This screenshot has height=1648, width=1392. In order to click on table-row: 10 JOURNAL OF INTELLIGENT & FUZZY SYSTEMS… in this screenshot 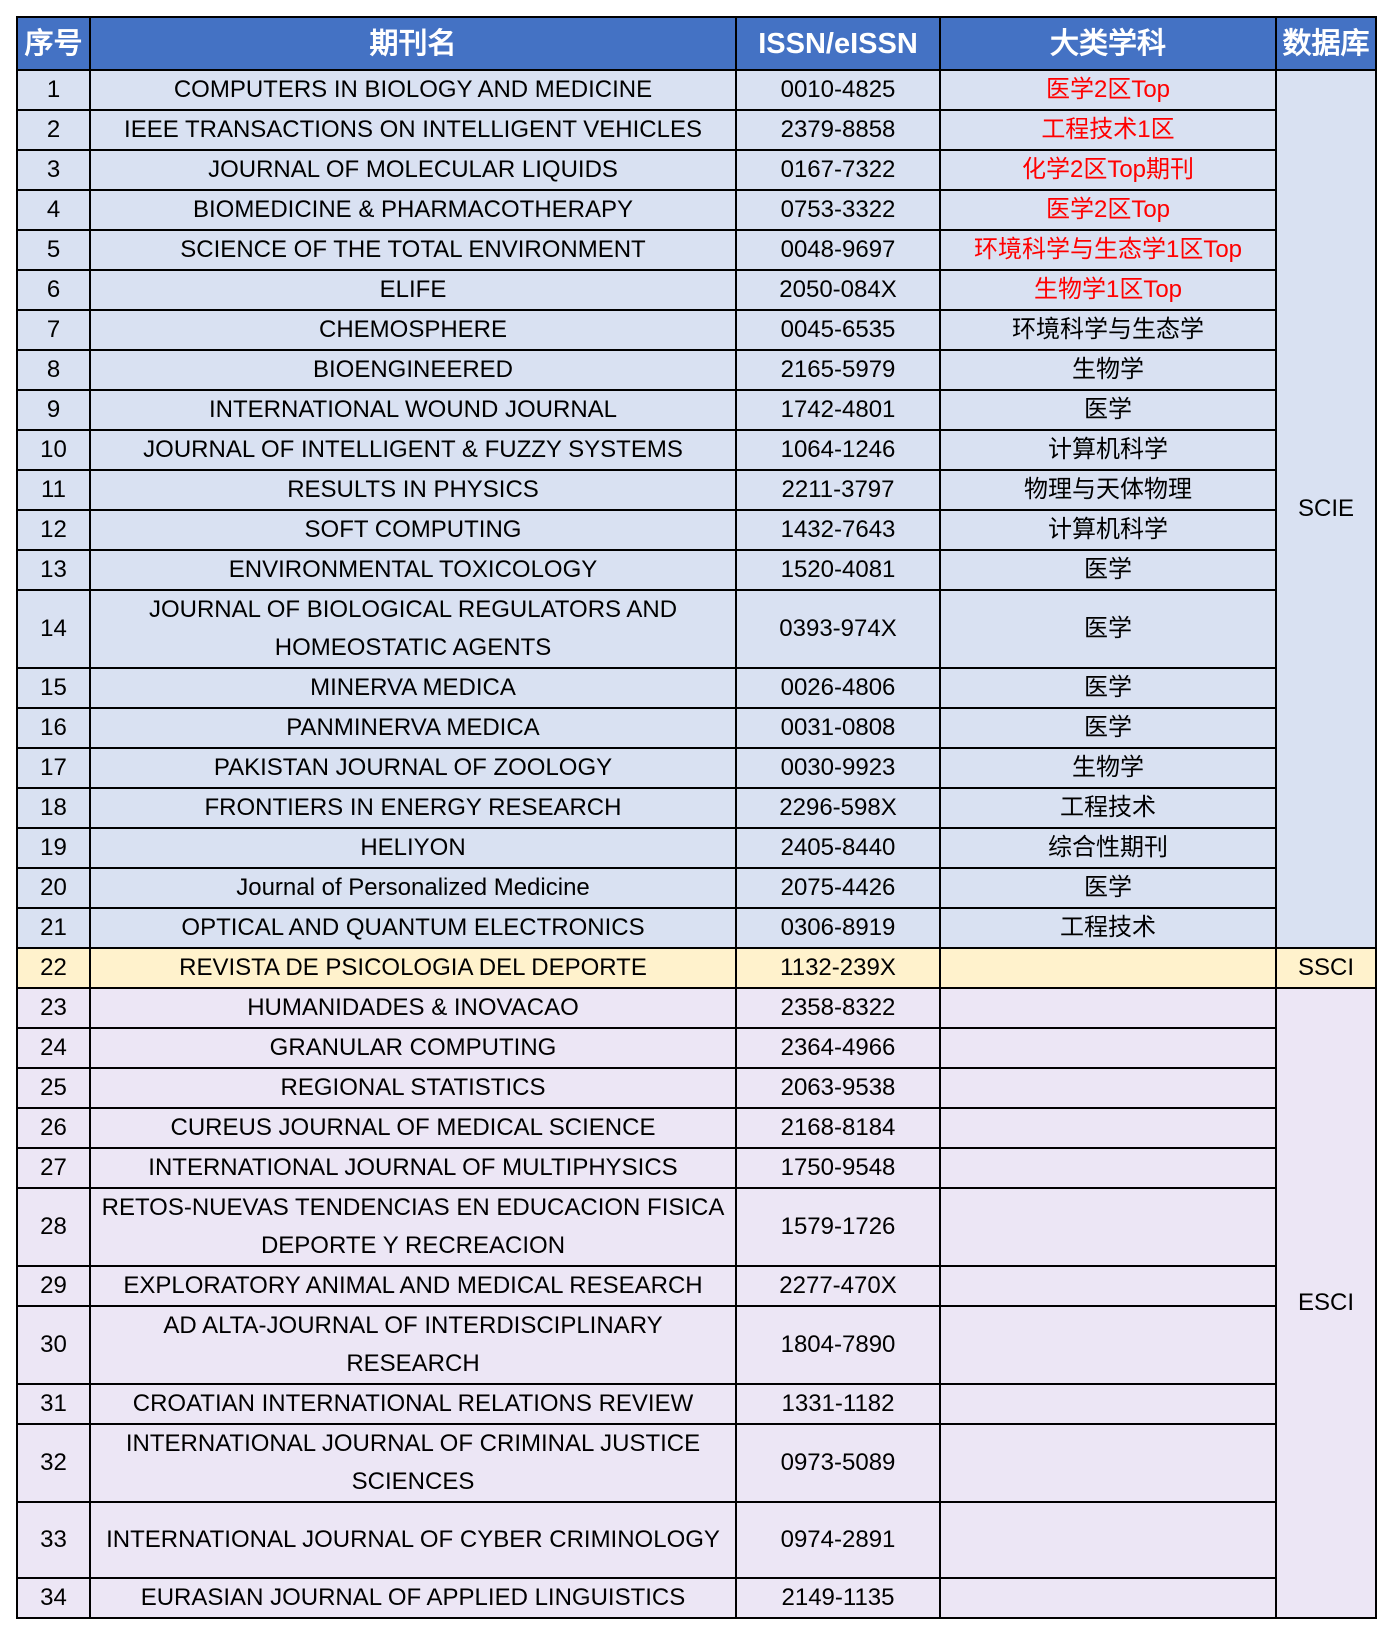, I will do `click(696, 450)`.